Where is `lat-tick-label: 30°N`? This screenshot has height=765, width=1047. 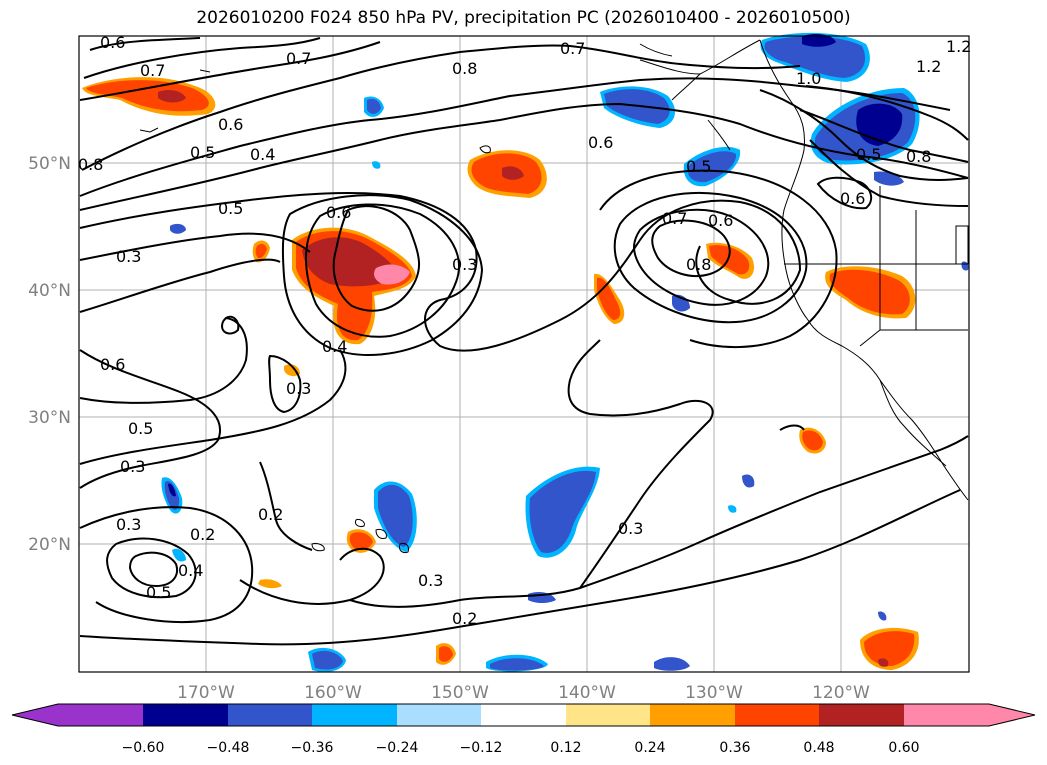
lat-tick-label: 30°N is located at coordinates (49, 418).